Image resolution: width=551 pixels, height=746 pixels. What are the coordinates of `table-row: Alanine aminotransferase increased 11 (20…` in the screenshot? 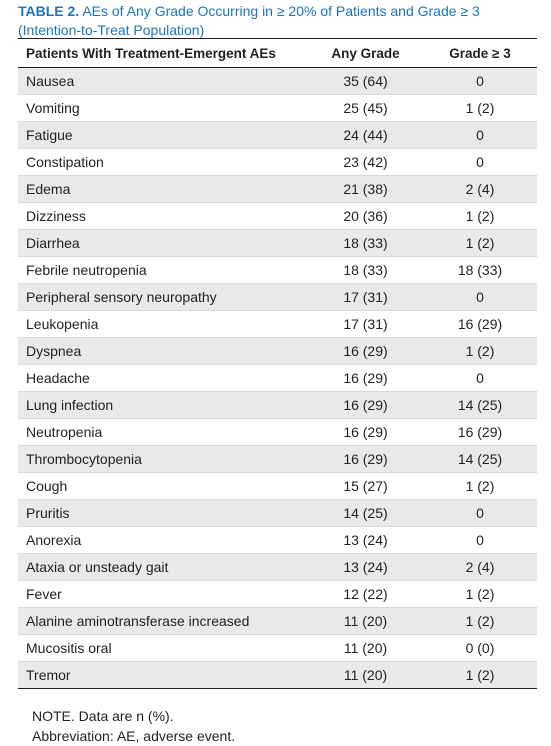 It's located at (277, 621).